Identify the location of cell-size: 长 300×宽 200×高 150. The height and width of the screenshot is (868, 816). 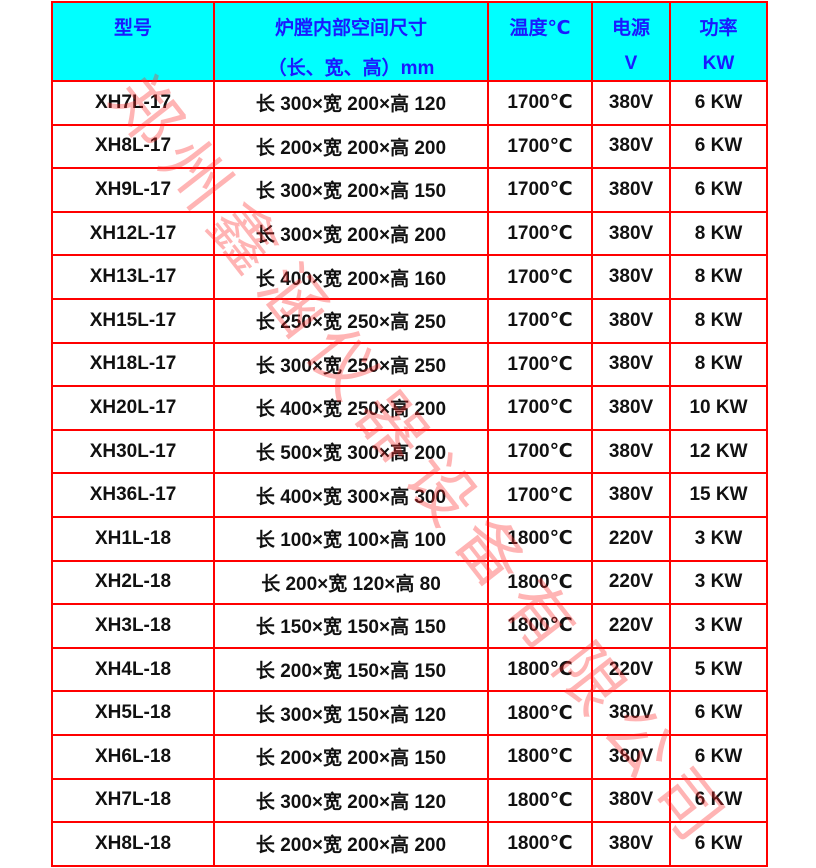
(351, 190).